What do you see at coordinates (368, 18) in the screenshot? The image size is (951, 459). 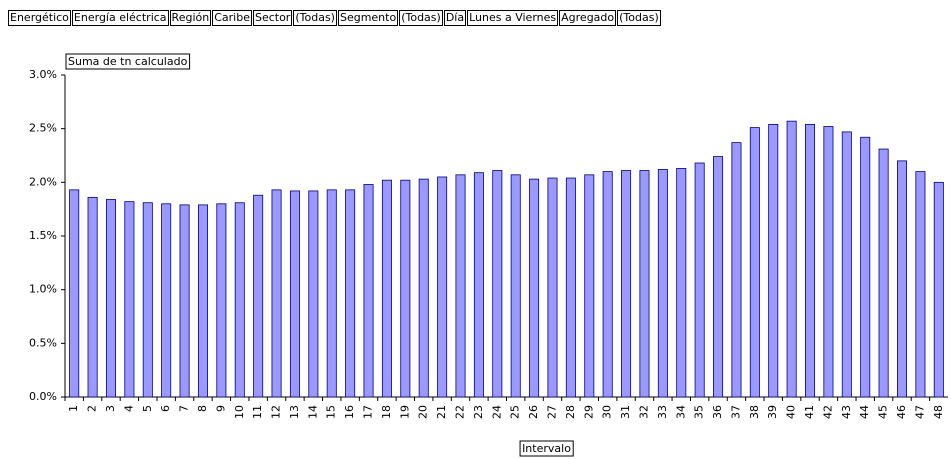 I see `filter-label: Segmento` at bounding box center [368, 18].